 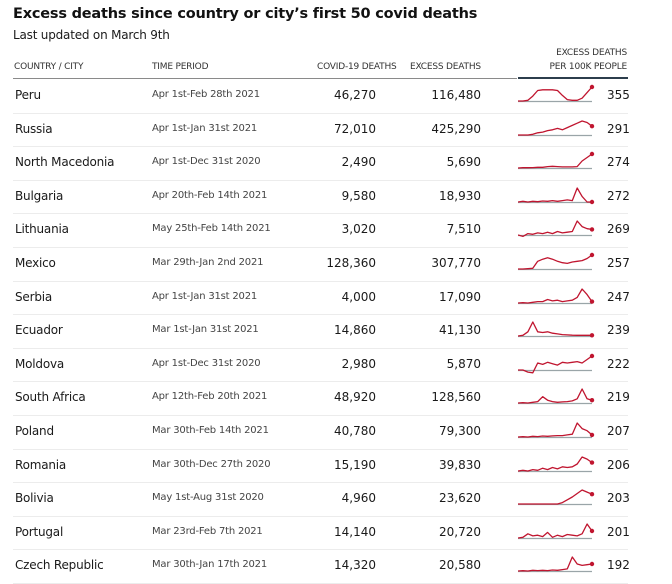 What do you see at coordinates (355, 128) in the screenshot?
I see `covid-deaths: 72,010` at bounding box center [355, 128].